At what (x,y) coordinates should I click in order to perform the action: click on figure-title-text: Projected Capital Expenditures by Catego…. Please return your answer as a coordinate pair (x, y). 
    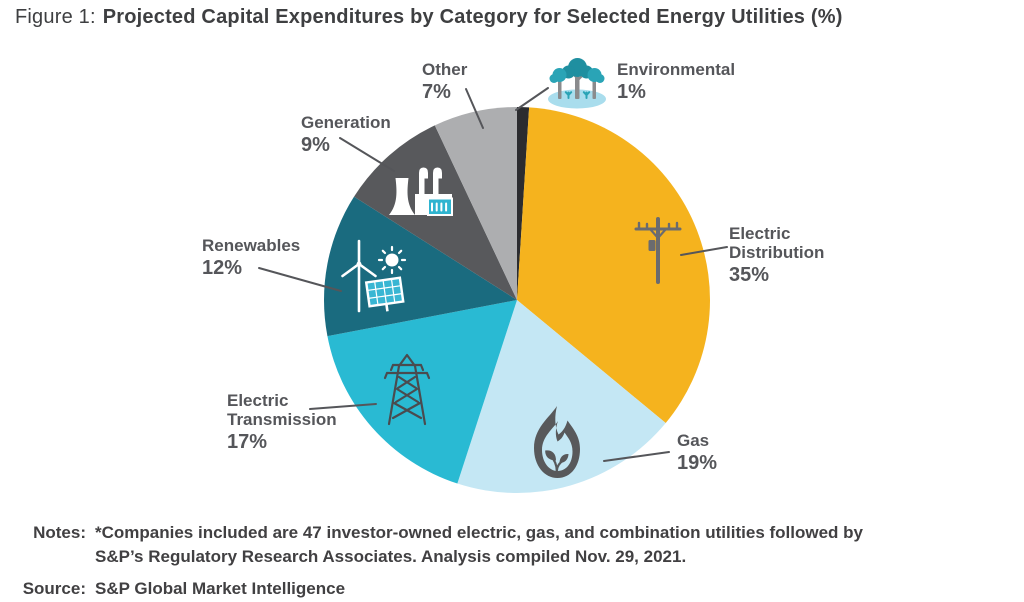
    Looking at the image, I should click on (472, 17).